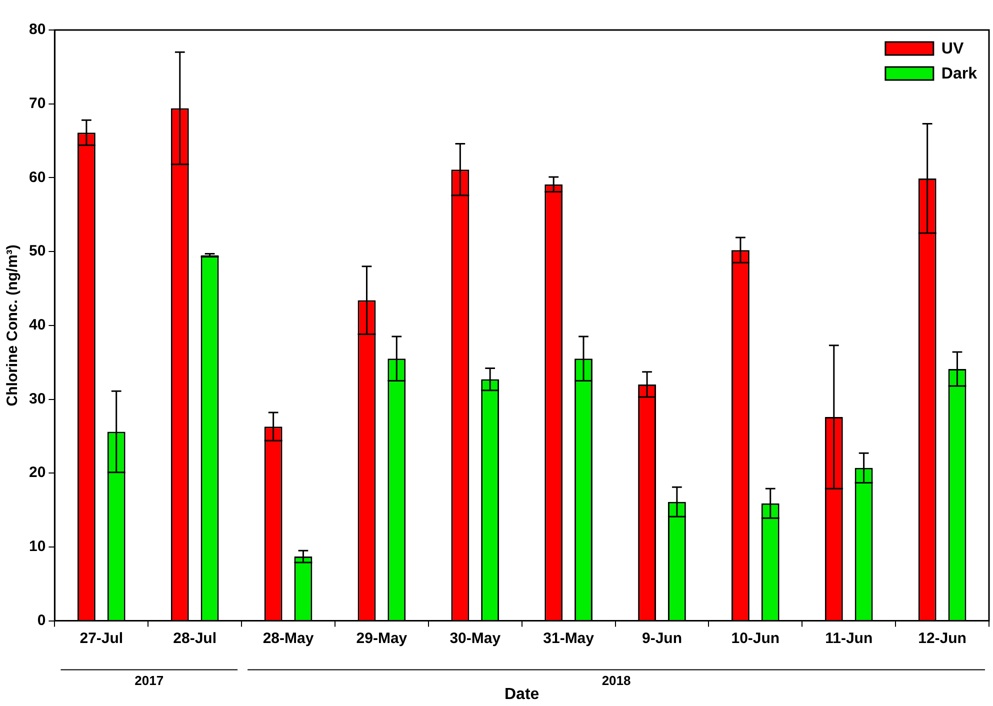 Image resolution: width=993 pixels, height=706 pixels. I want to click on x-tick-label: 11-Jun, so click(849, 638).